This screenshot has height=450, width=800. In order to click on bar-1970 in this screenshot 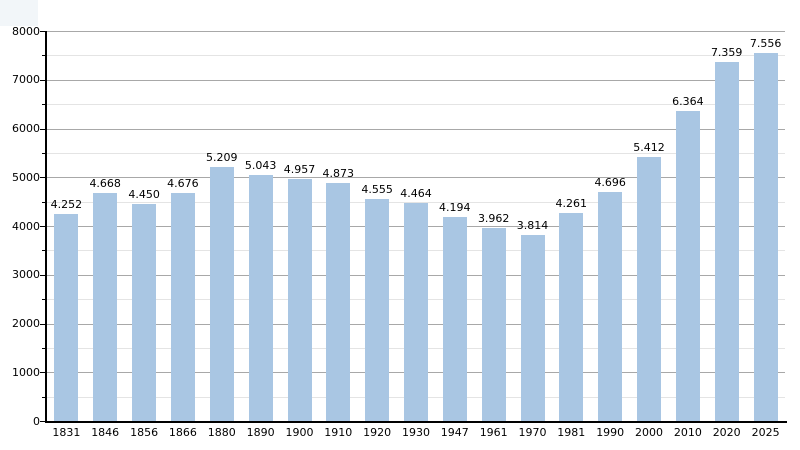, I will do `click(532, 328)`.